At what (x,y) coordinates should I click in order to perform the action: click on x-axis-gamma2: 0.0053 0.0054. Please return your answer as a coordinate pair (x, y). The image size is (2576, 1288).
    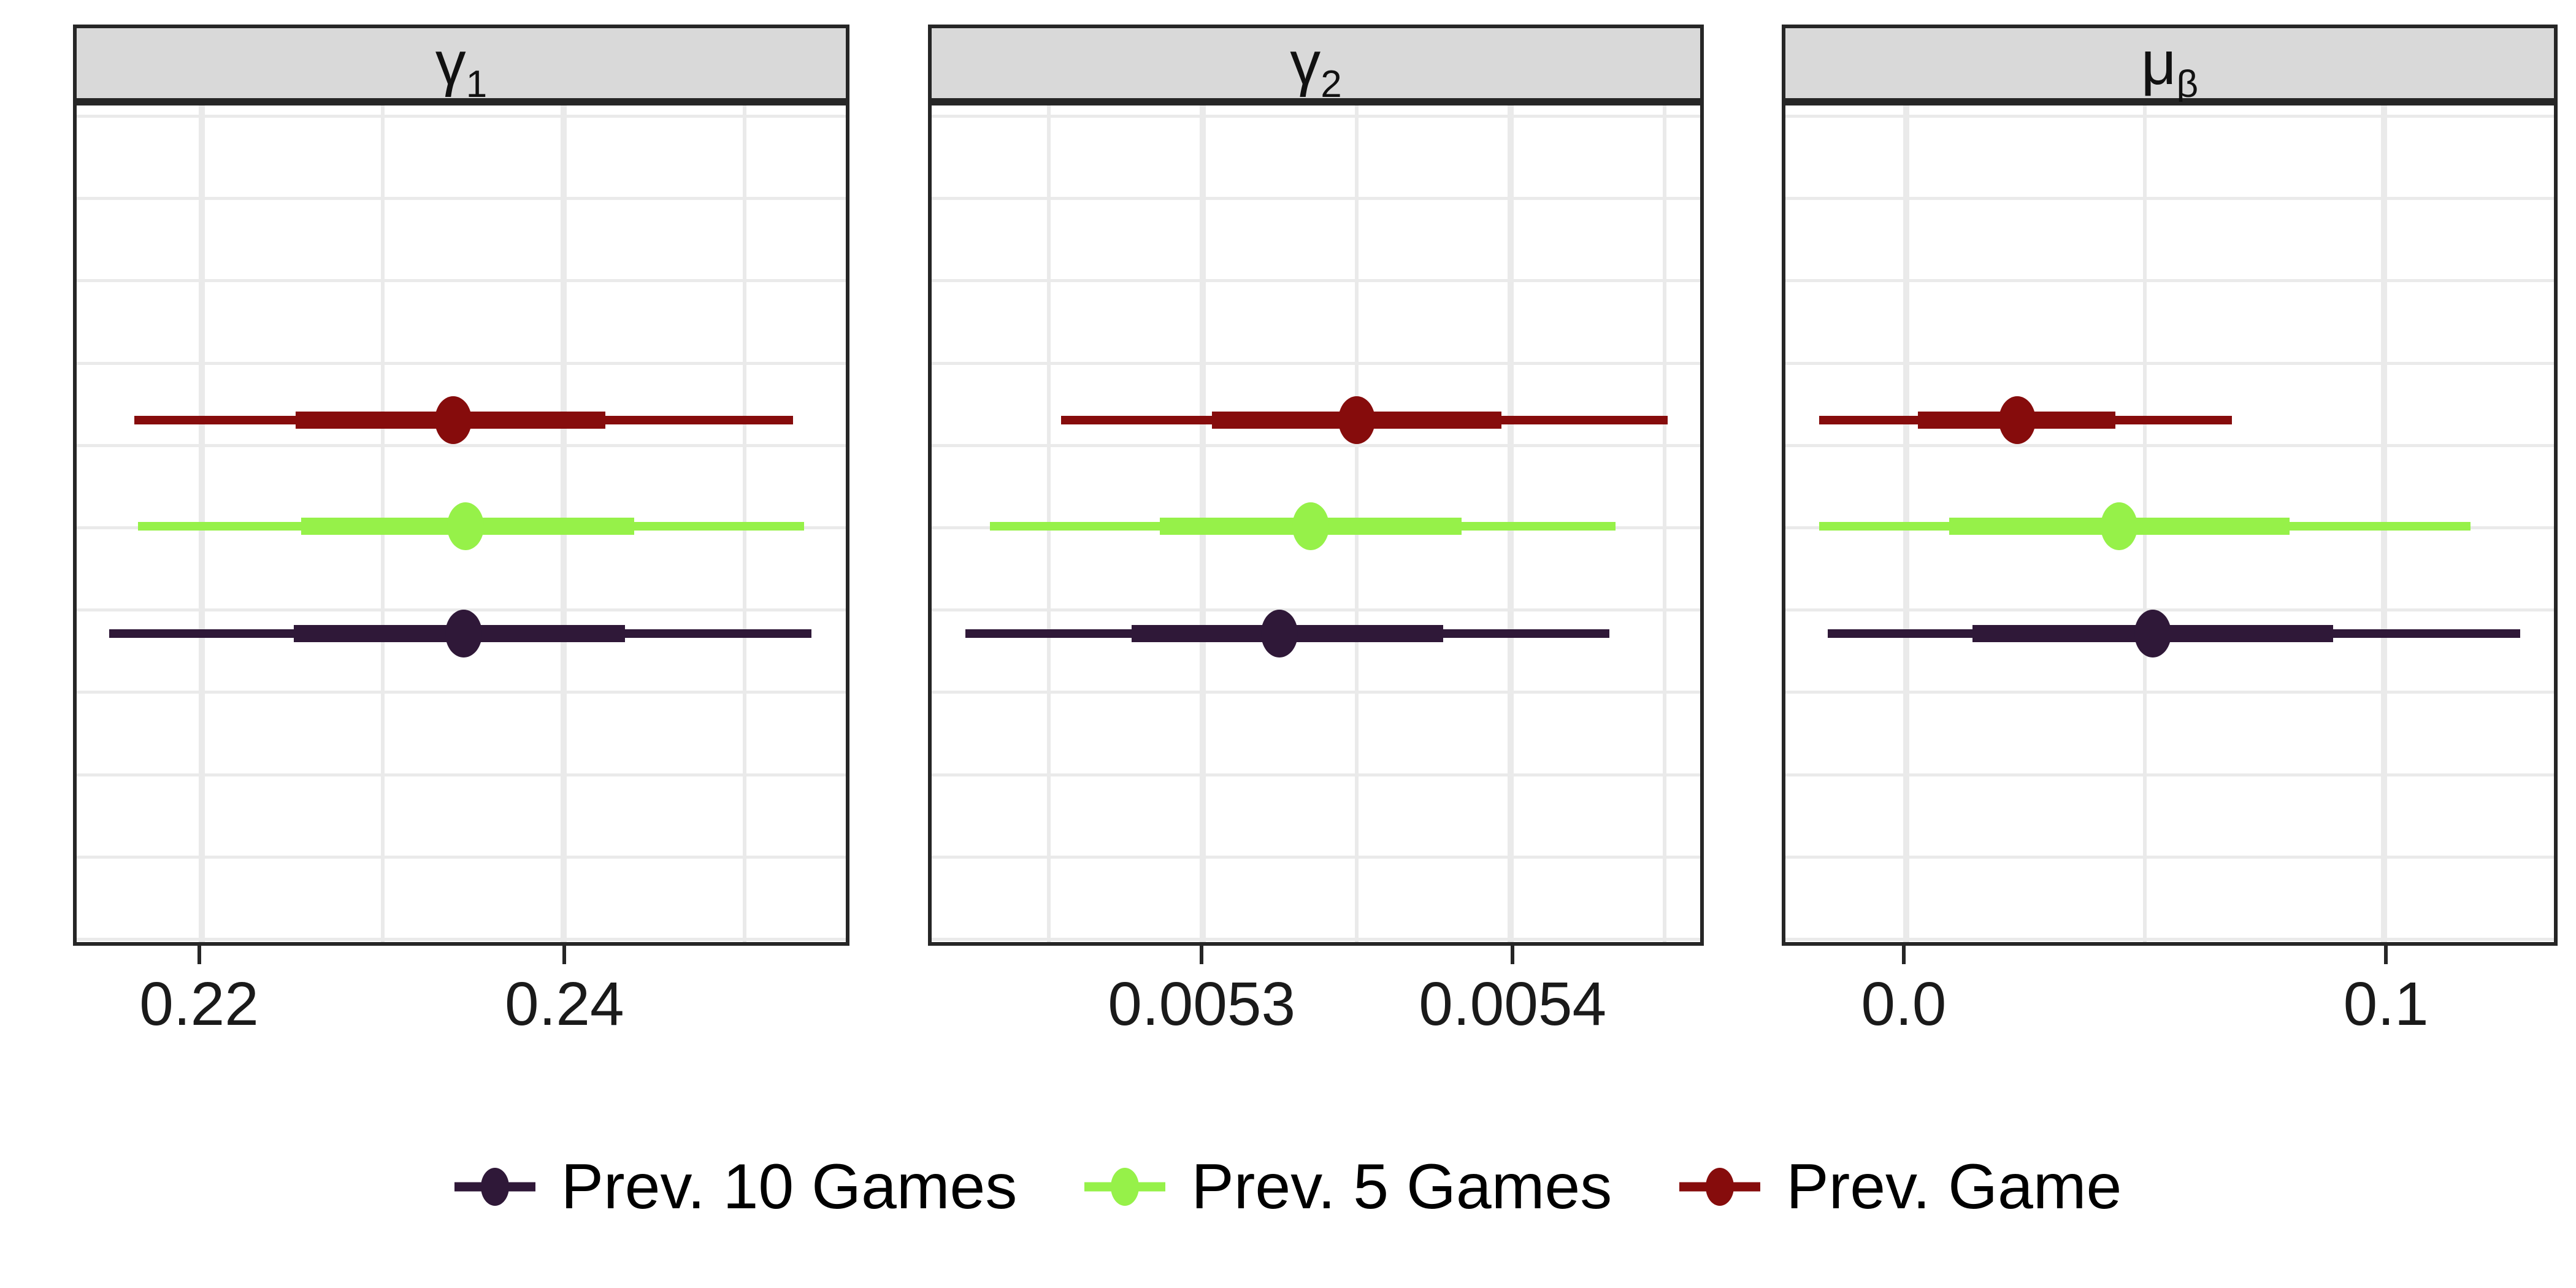
    Looking at the image, I should click on (1316, 1007).